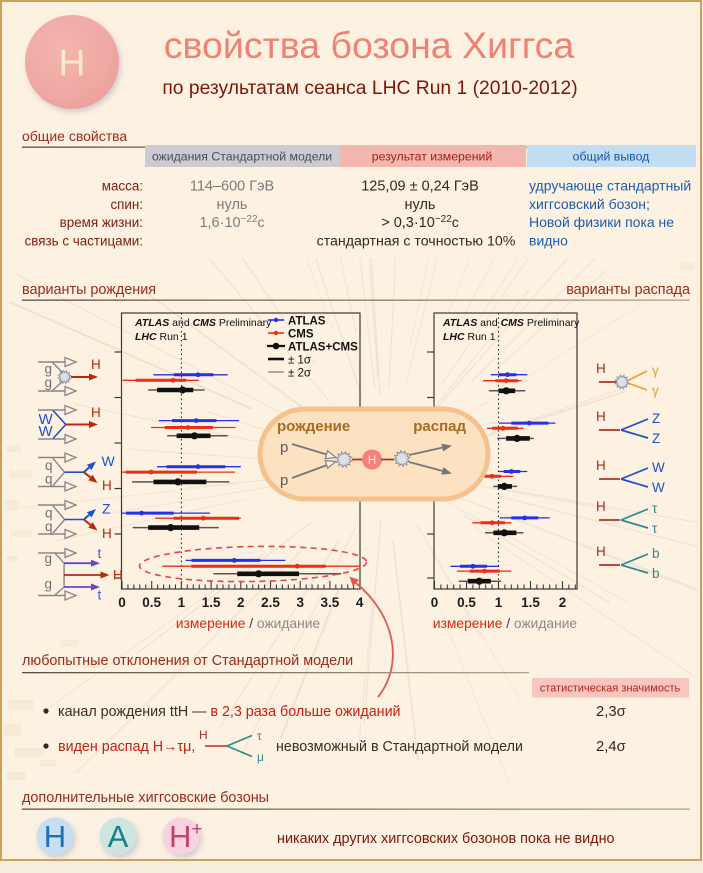 The image size is (703, 873). I want to click on svg-text: общий вывод, so click(611, 157).